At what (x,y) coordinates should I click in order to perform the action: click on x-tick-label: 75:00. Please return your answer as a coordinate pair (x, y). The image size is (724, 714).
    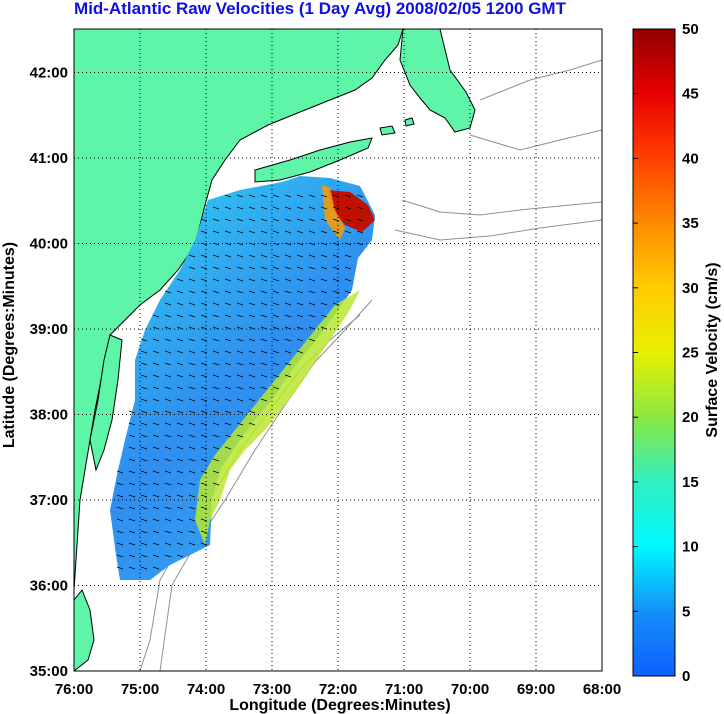
    Looking at the image, I should click on (140, 689).